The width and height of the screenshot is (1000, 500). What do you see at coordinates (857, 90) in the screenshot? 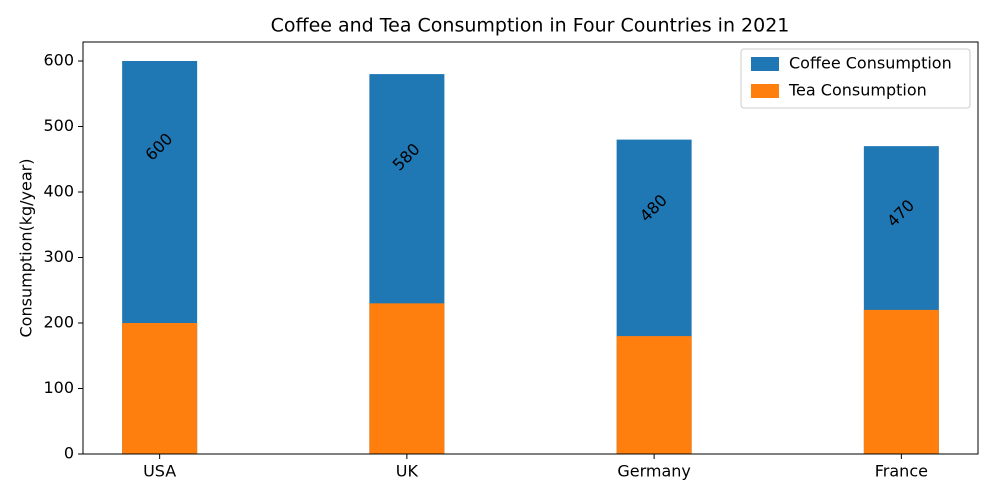
I see `legend-label: Tea Consumption` at bounding box center [857, 90].